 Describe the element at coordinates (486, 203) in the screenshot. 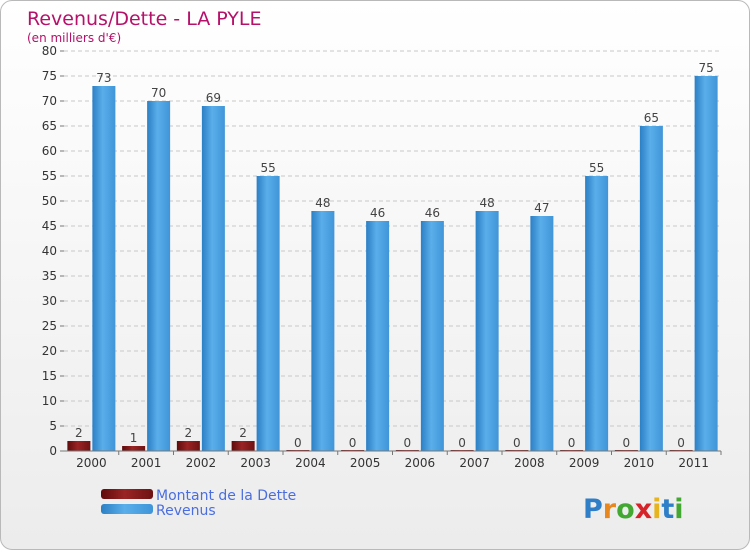

I see `value-label-revenus-2007: 48` at that location.